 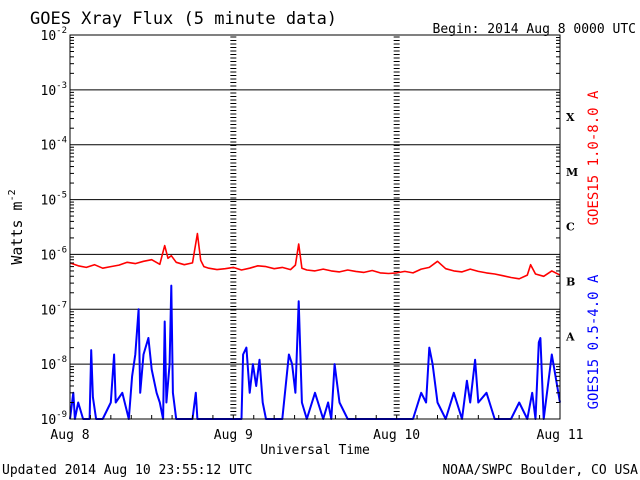 What do you see at coordinates (54, 419) in the screenshot?
I see `y-tick-label: 10⁻⁹` at bounding box center [54, 419].